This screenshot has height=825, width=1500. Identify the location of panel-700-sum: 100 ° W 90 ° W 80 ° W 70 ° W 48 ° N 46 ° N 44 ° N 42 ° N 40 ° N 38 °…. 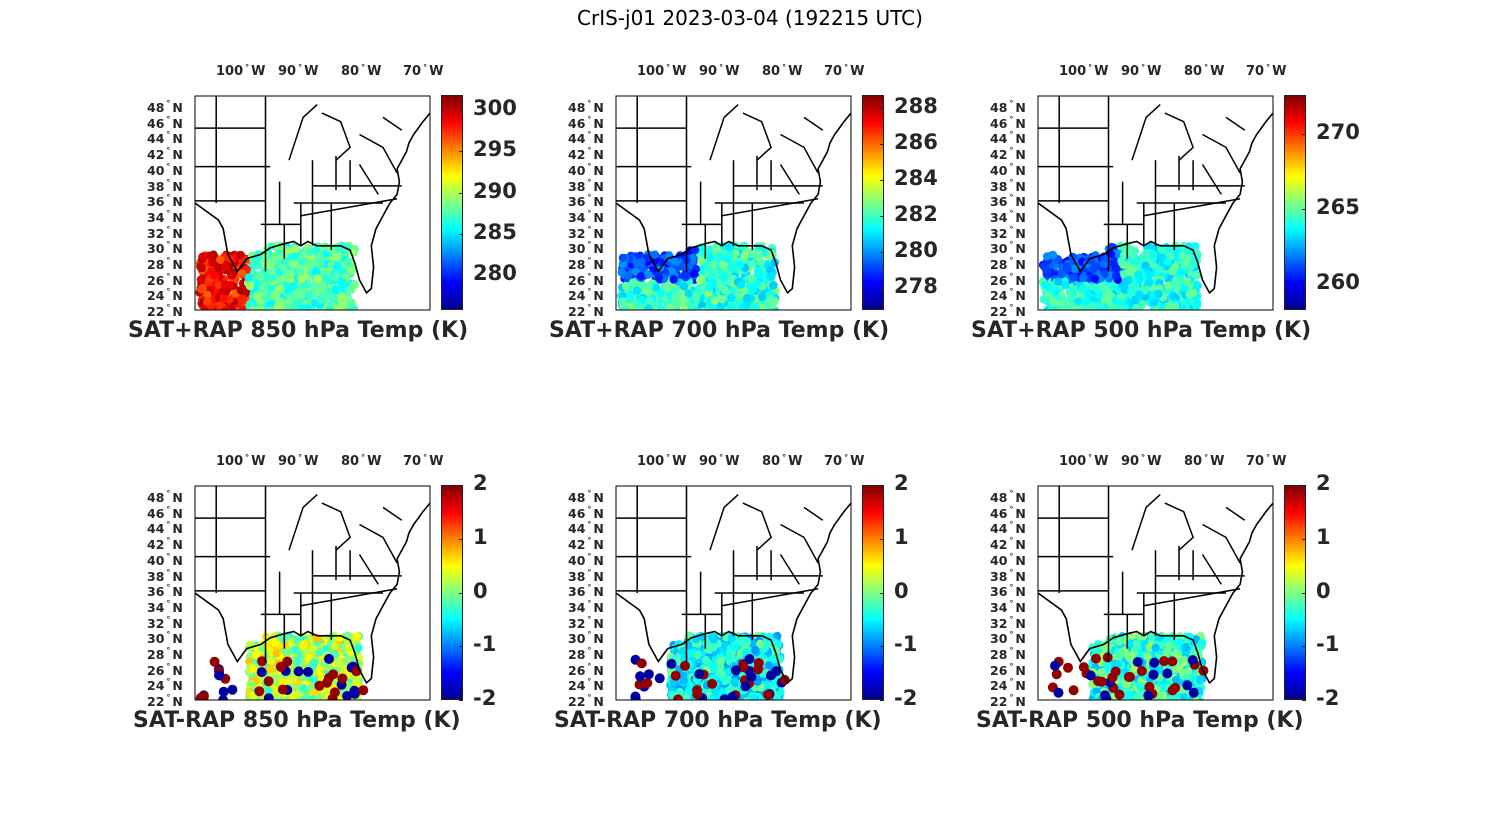
(756, 210).